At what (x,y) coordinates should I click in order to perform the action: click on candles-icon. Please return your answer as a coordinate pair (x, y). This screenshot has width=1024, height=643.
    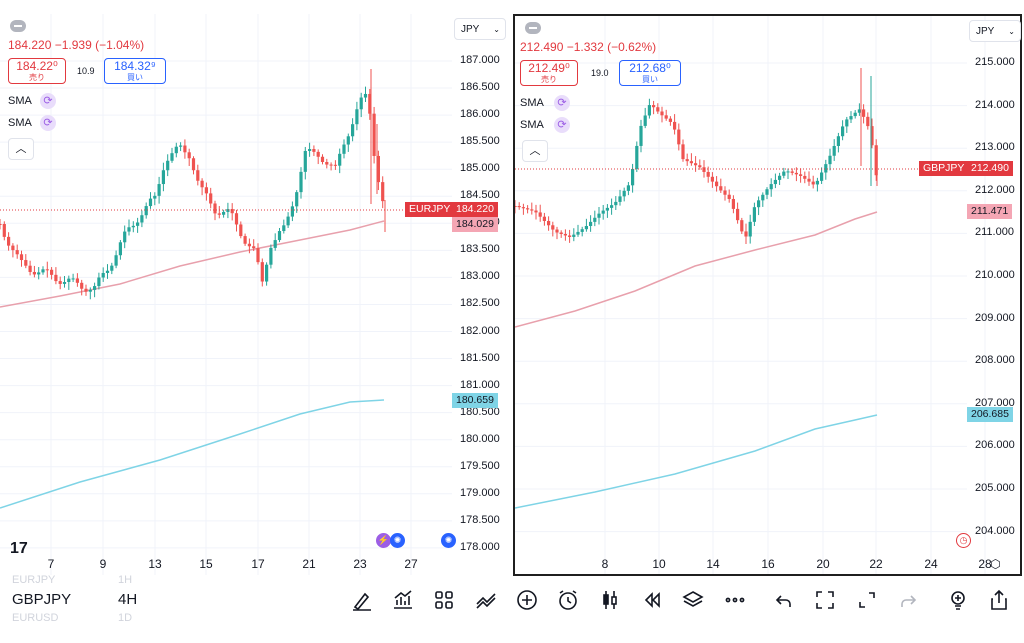
    Looking at the image, I should click on (610, 600).